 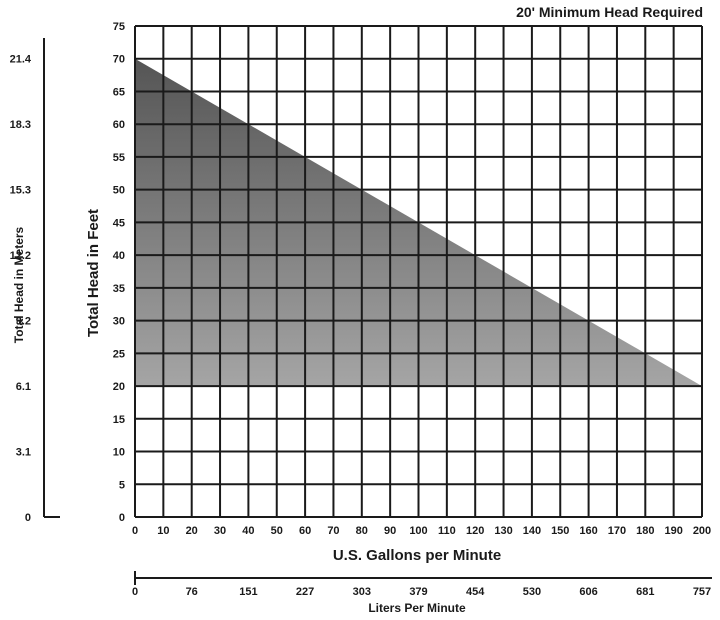 What do you see at coordinates (122, 485) in the screenshot?
I see `y-tick-label: 5` at bounding box center [122, 485].